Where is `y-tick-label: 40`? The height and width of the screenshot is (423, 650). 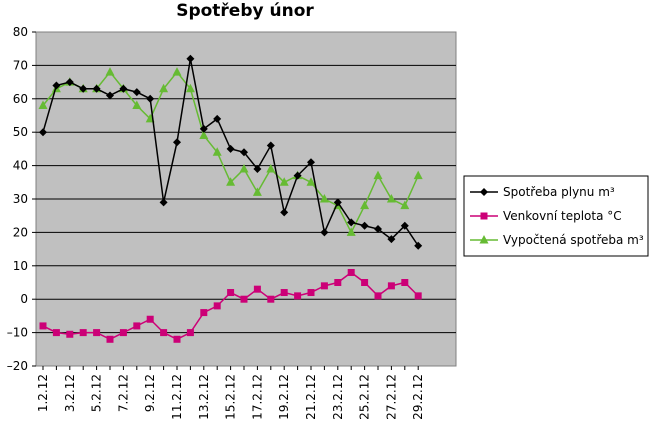
y-tick-label: 40 is located at coordinates (20, 166).